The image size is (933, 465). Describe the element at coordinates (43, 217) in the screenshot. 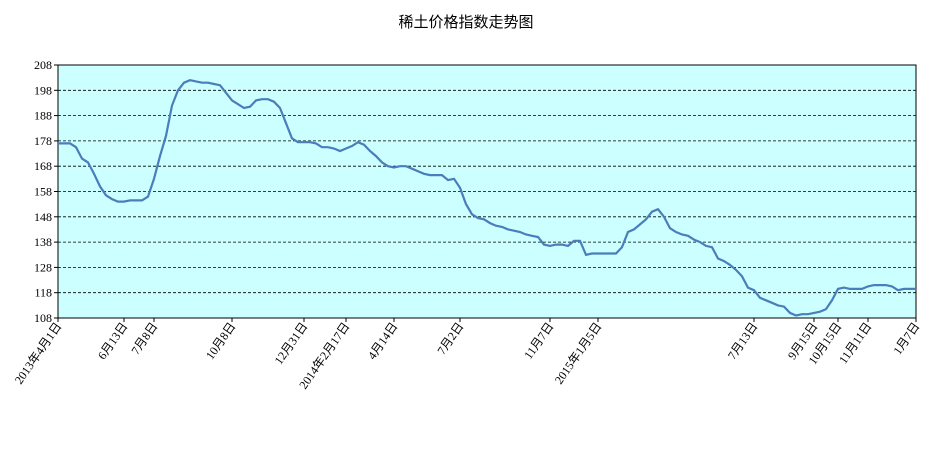

I see `y-tick-label: 148` at that location.